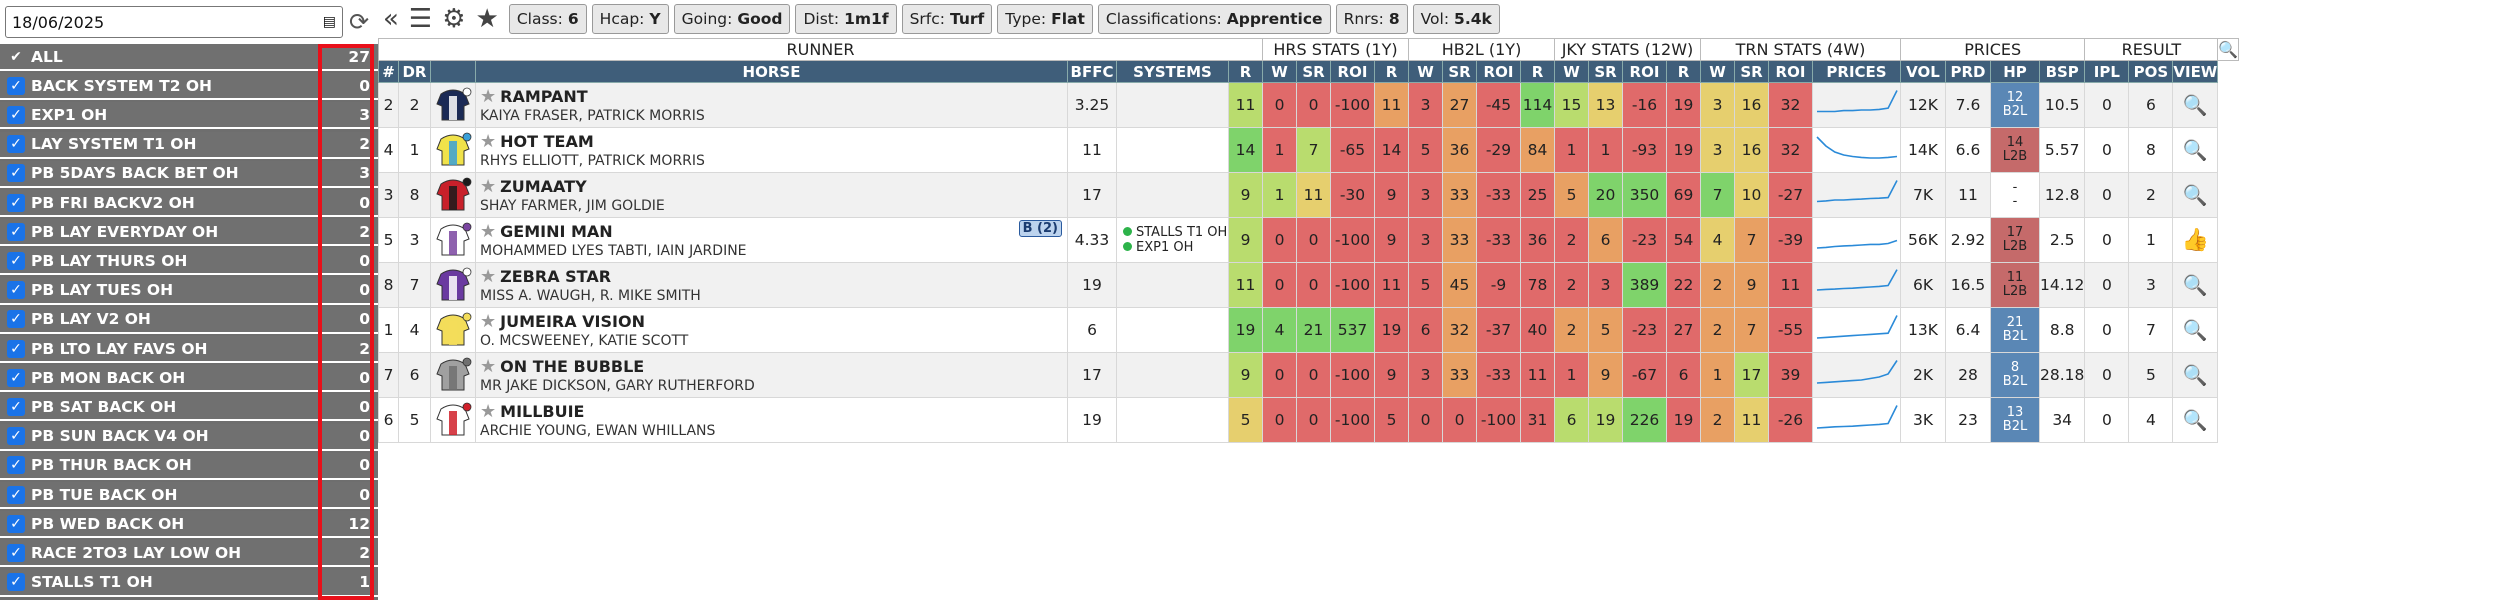 The width and height of the screenshot is (2503, 600). I want to click on sidebar-item-pb-lay-everyday-oh: ✓ PB LAY EVERYDAY OH 2, so click(189, 233).